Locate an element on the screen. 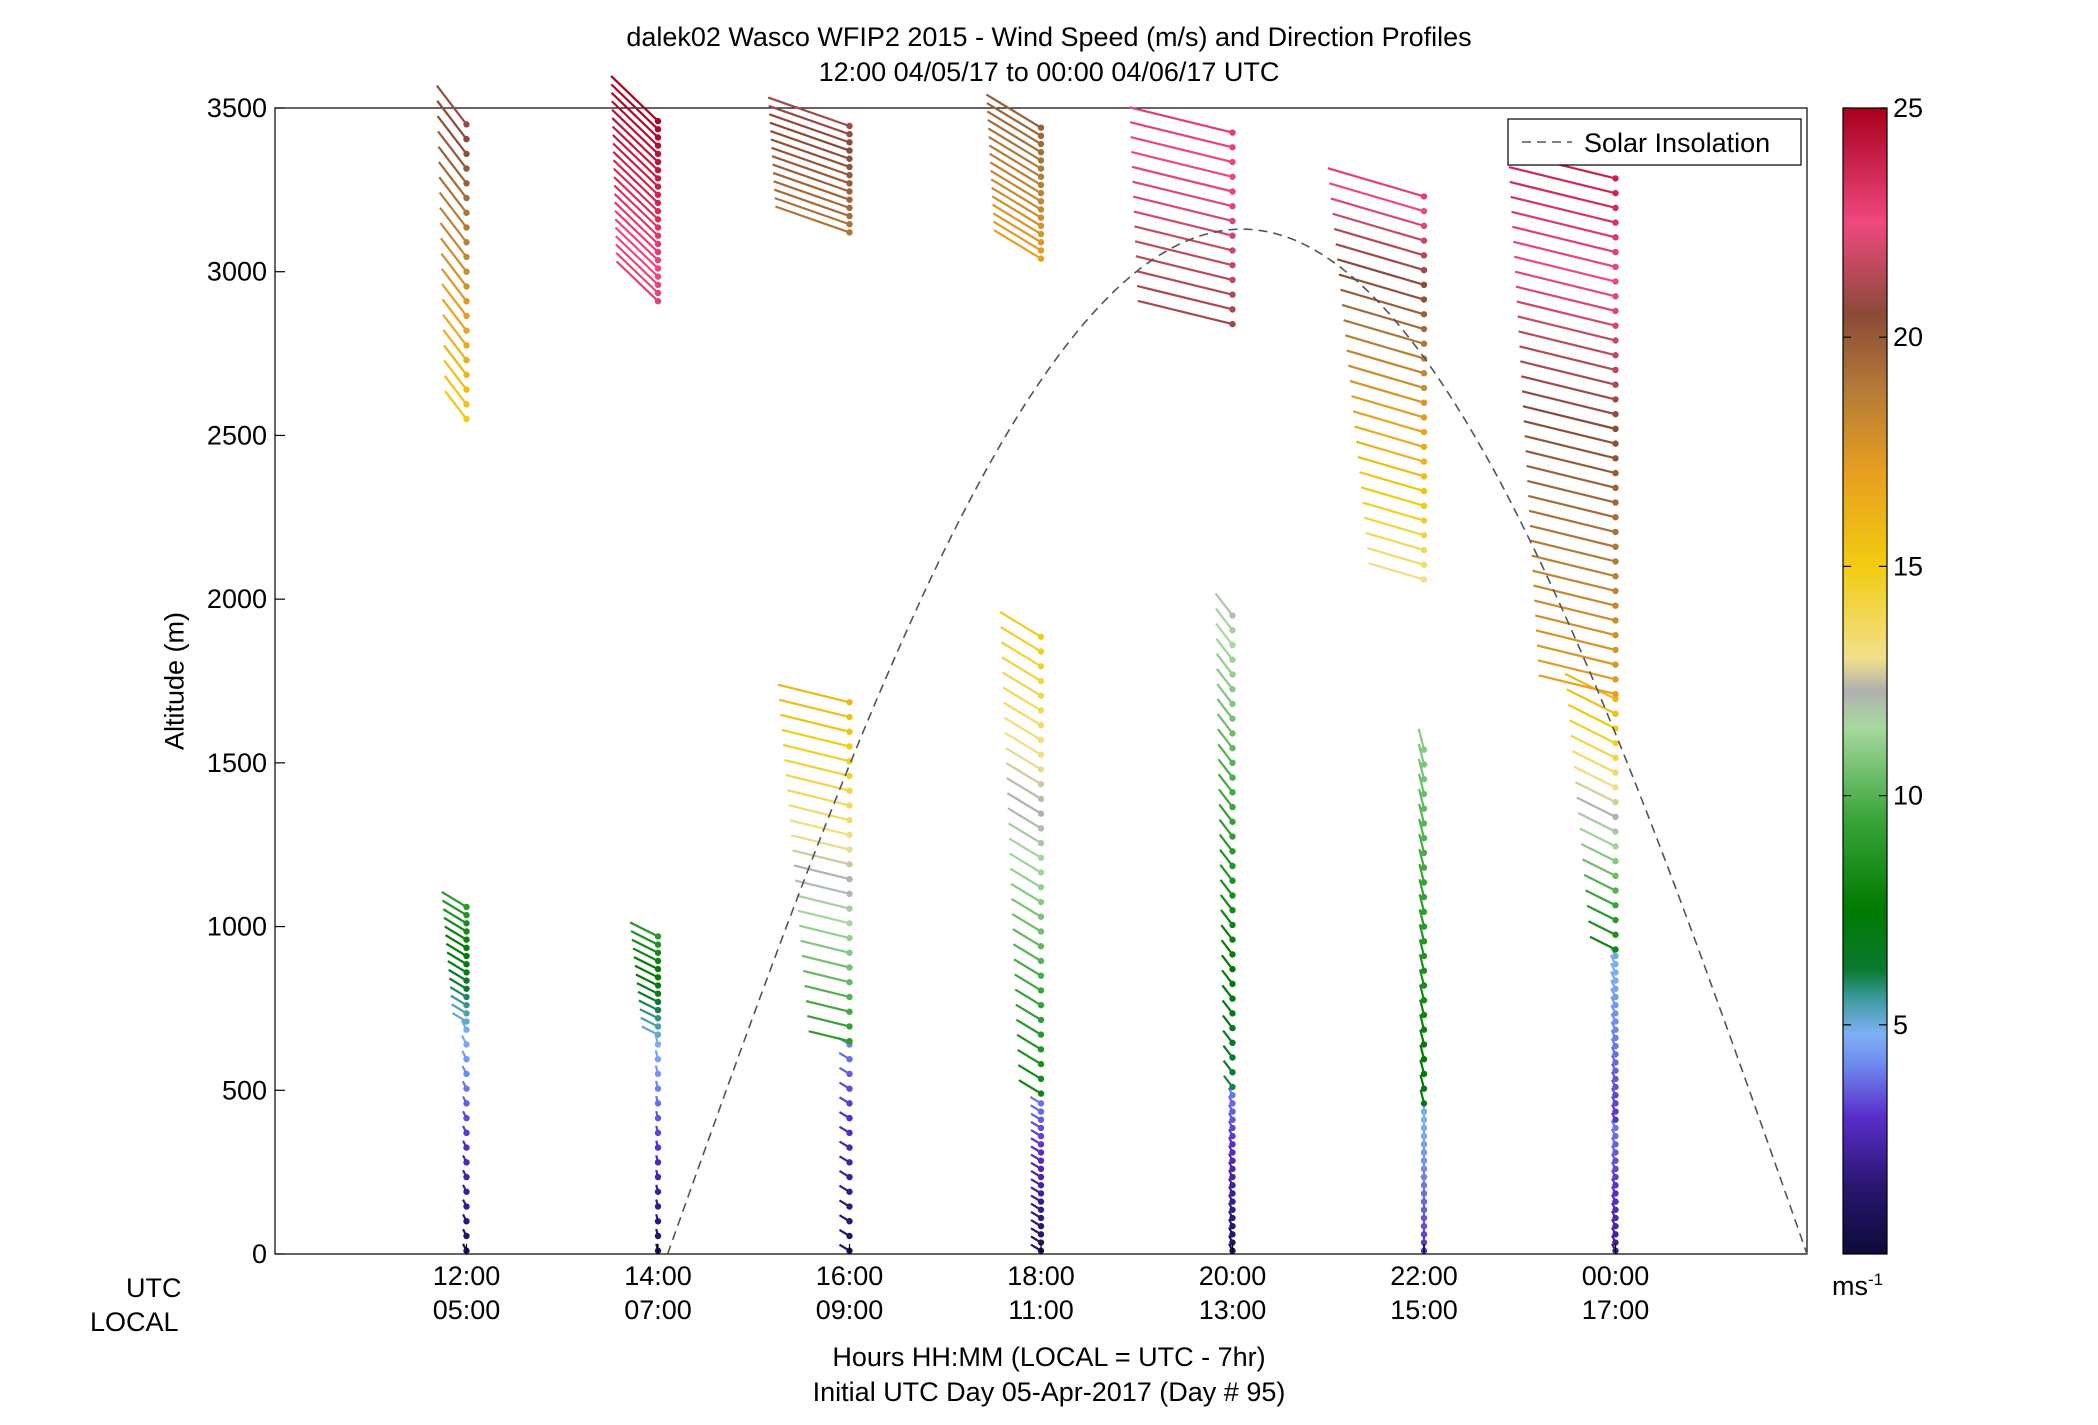 This screenshot has height=1425, width=2098. colorbar-ticks: 5 10 15 20 25 is located at coordinates (1883, 566).